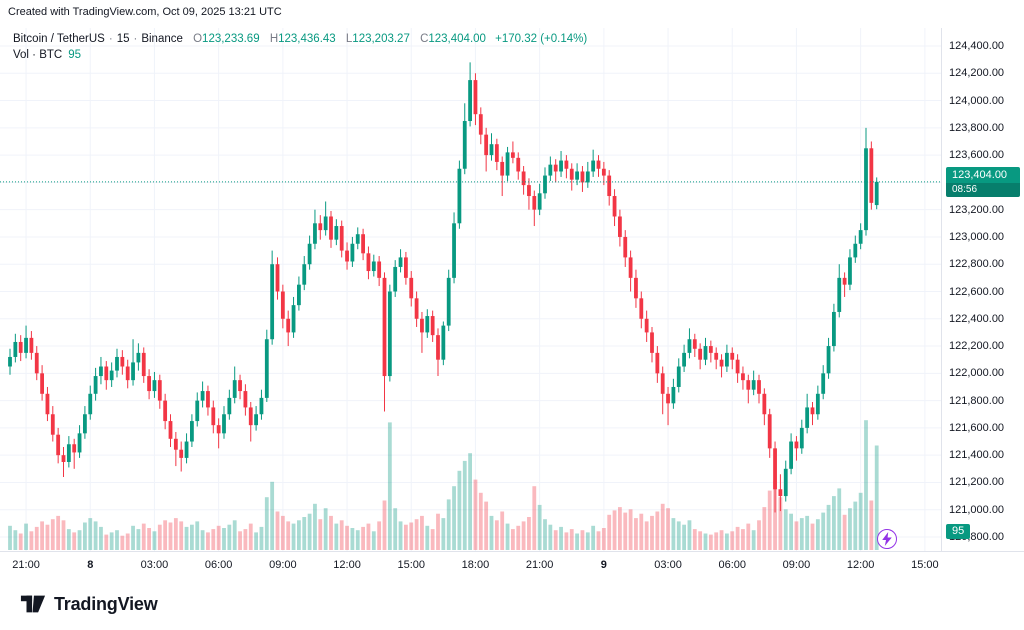  I want to click on interval-label: 15, so click(123, 39).